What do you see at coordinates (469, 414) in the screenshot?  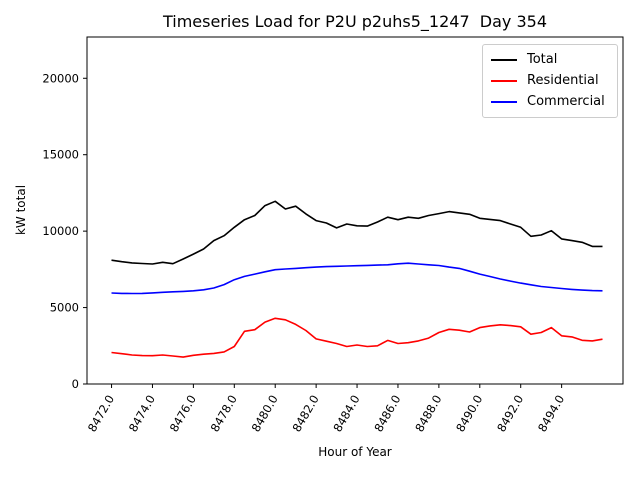 I see `x-tick-label: 8490.0` at bounding box center [469, 414].